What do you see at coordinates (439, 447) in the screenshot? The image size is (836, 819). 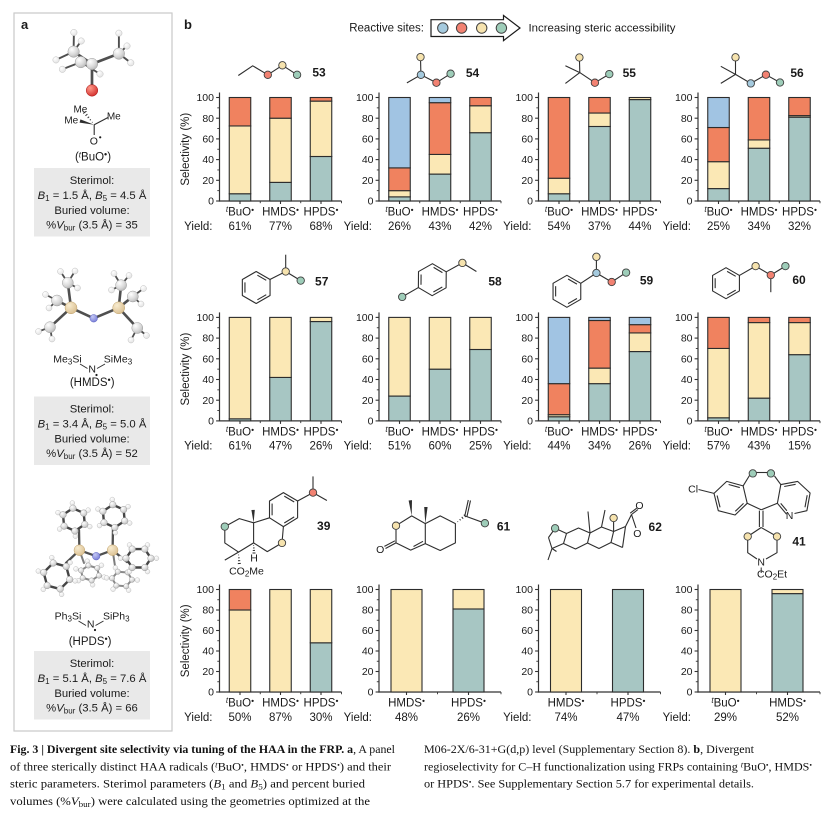 I see `svg-text: 60%` at bounding box center [439, 447].